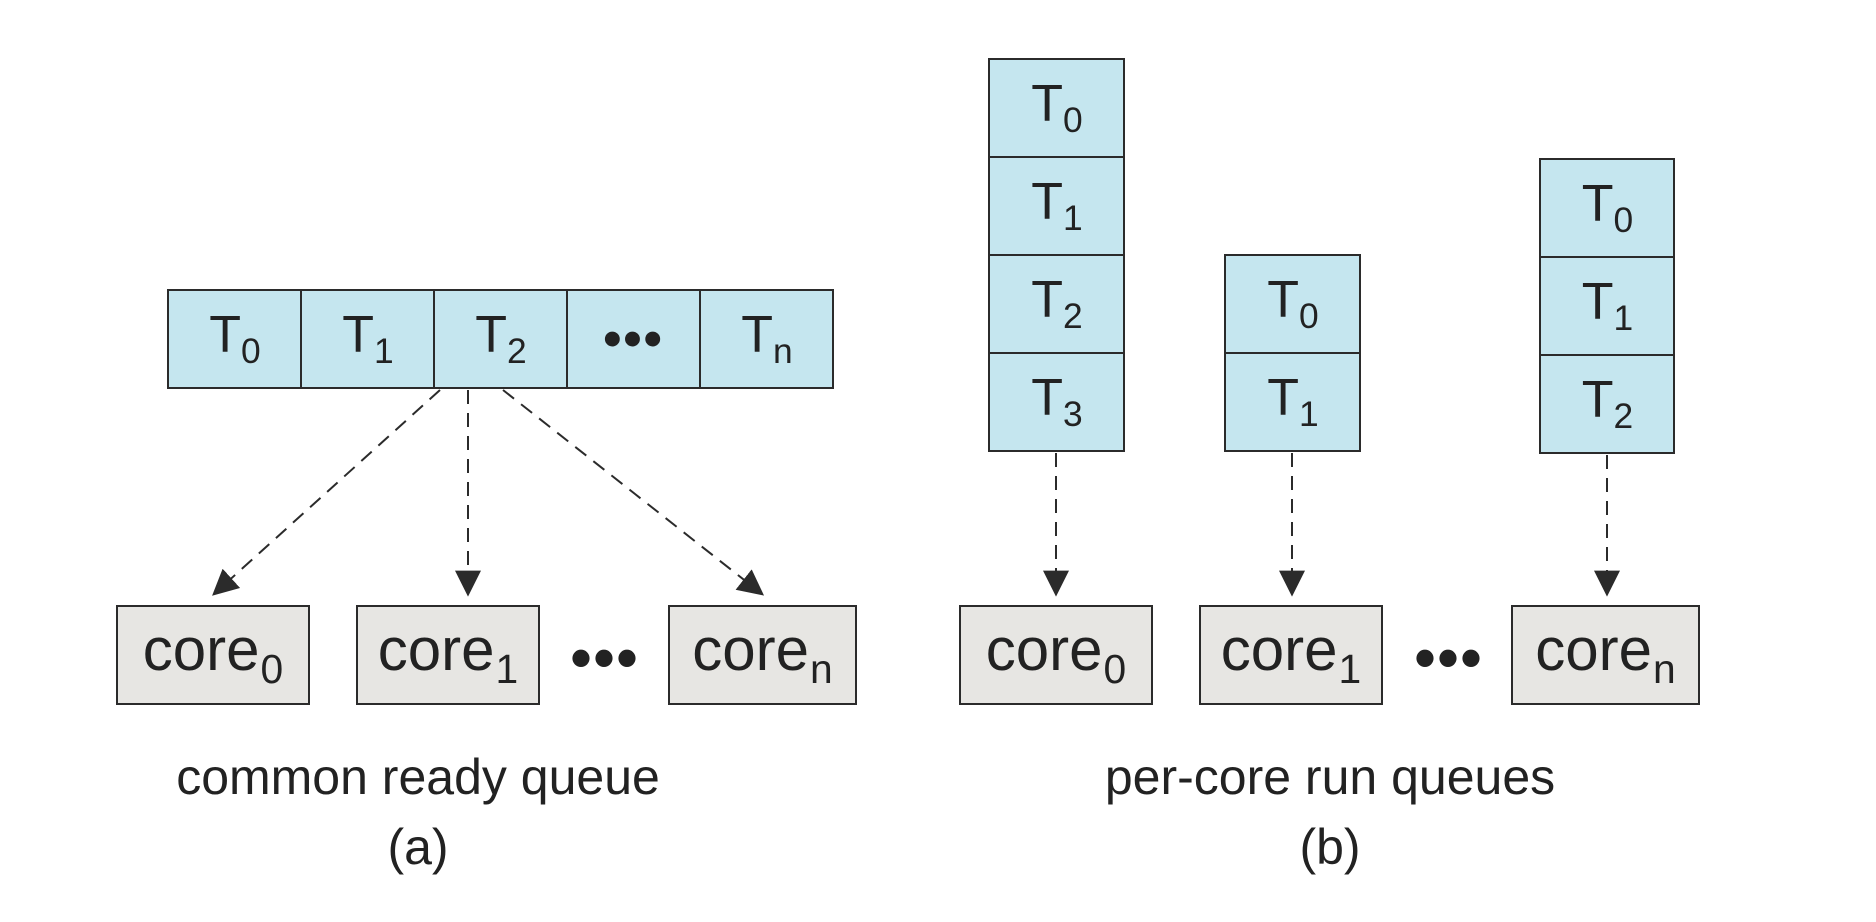  I want to click on runqueue-n-t2: T2, so click(1607, 404).